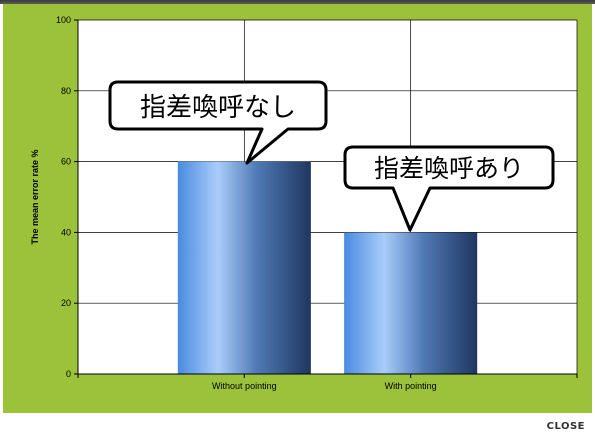  I want to click on y-tick-label: 40, so click(66, 232).